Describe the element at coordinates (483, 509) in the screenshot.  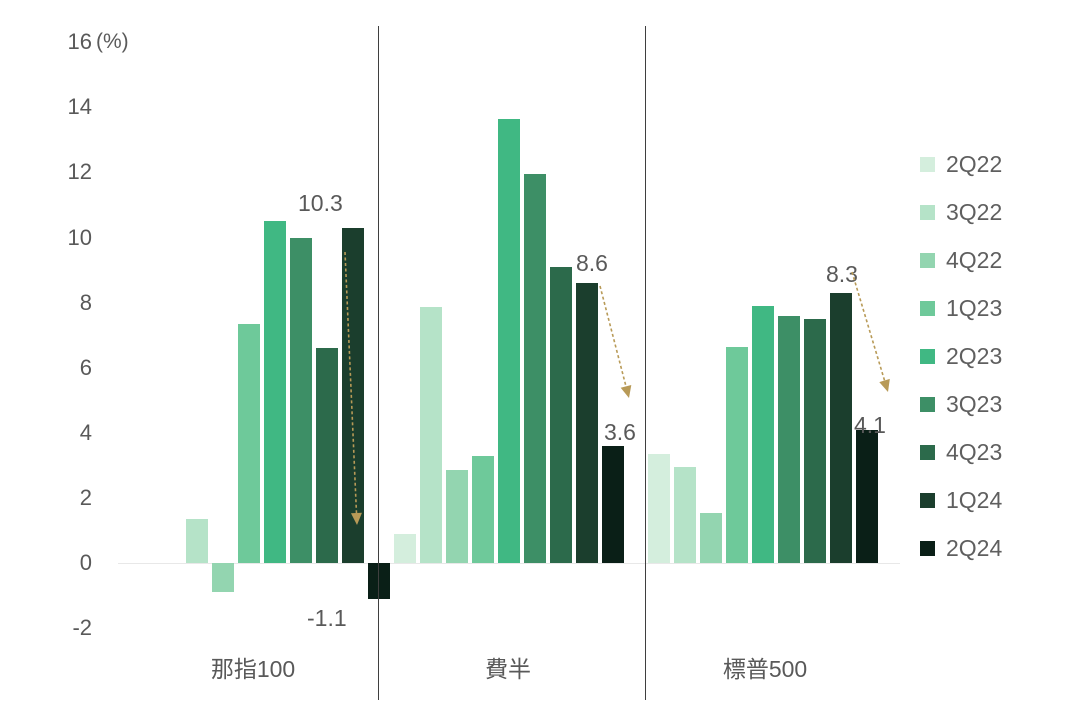
I see `bar-費半-1Q23` at that location.